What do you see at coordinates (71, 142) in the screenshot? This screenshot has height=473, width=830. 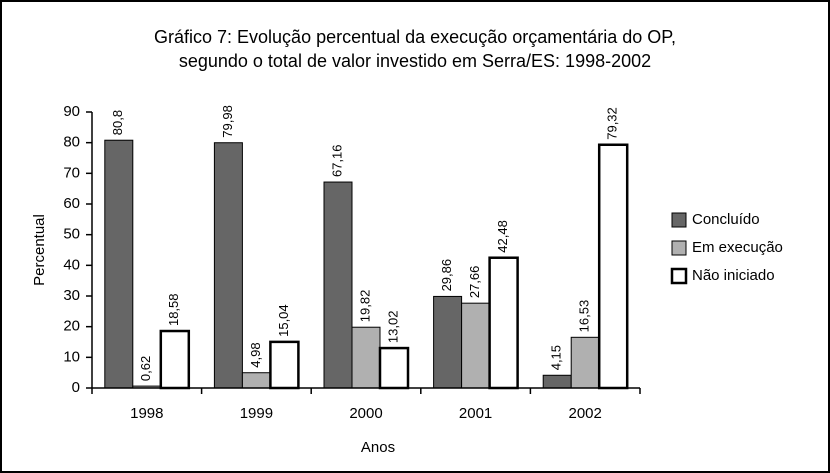 I see `y-tick-label: 80` at bounding box center [71, 142].